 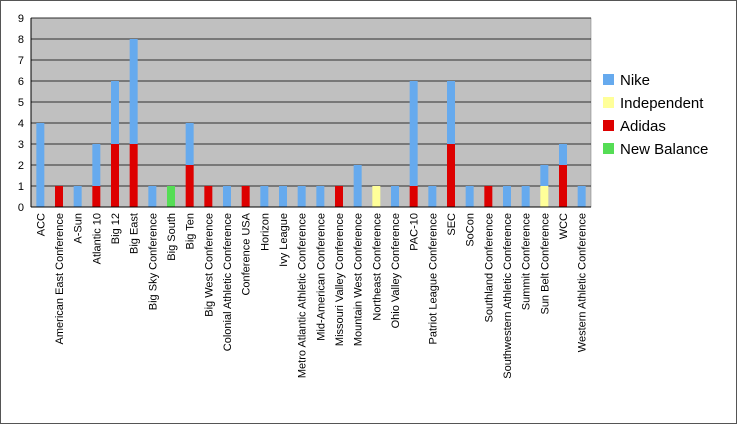 What do you see at coordinates (21, 166) in the screenshot?
I see `y-tick-label: 2` at bounding box center [21, 166].